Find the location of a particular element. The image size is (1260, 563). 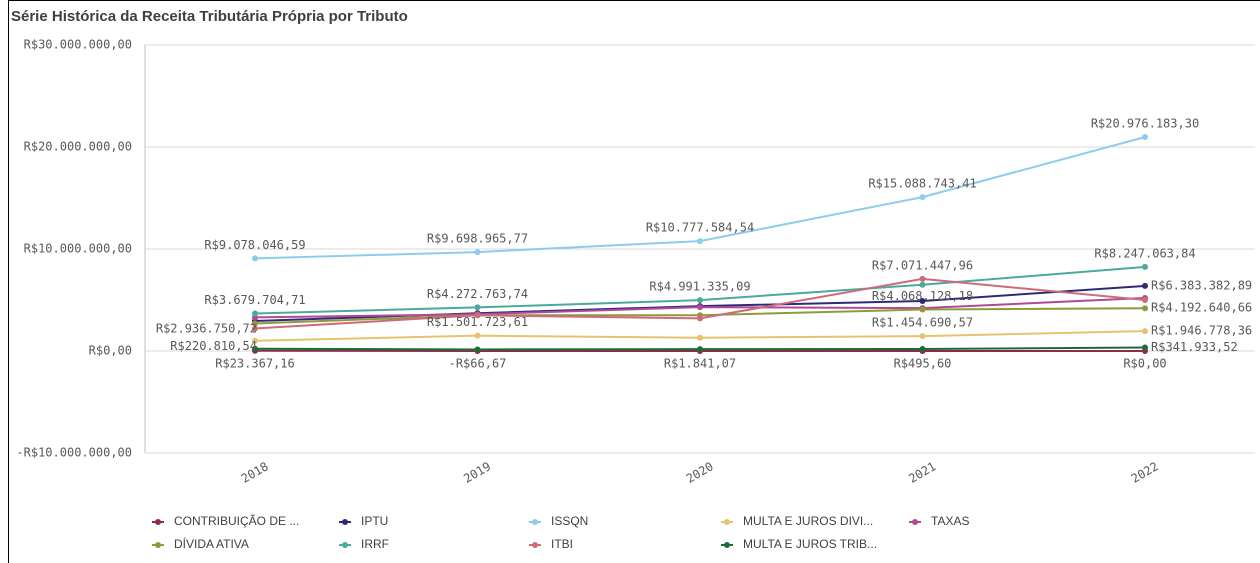

legend-label: ISSQN is located at coordinates (569, 521).